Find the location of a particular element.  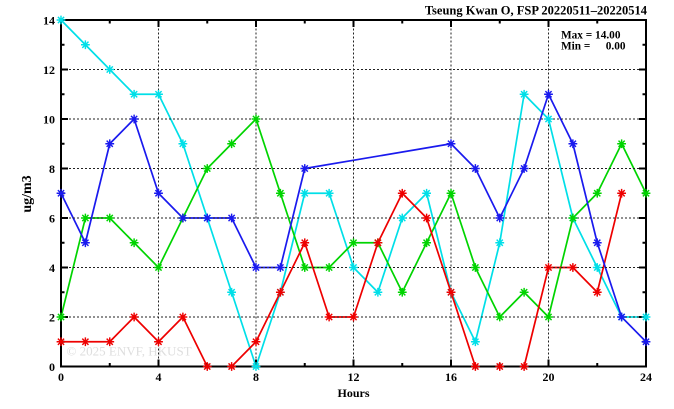

svg-text: © 2025 ENVF, HKUST is located at coordinates (129, 351).